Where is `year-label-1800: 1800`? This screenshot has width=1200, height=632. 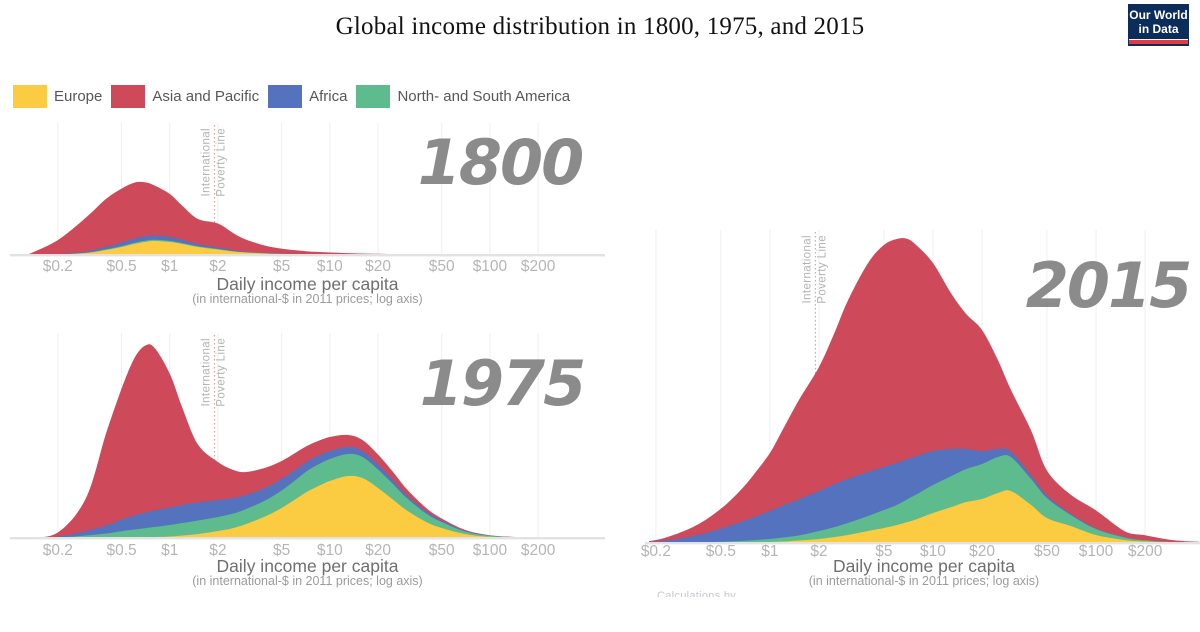 year-label-1800: 1800 is located at coordinates (500, 162).